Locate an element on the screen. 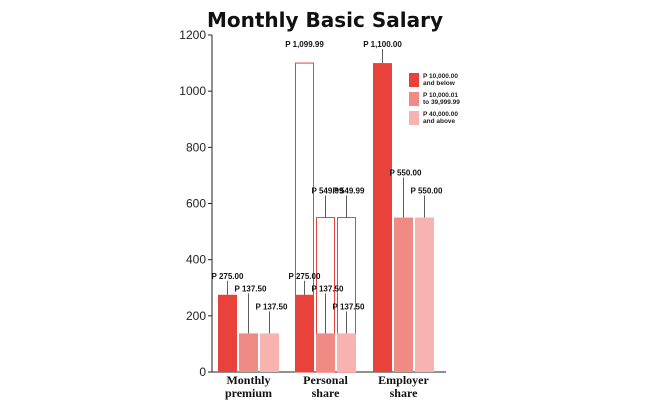 Image resolution: width=650 pixels, height=400 pixels. legend-label: P 40,000.00 is located at coordinates (440, 114).